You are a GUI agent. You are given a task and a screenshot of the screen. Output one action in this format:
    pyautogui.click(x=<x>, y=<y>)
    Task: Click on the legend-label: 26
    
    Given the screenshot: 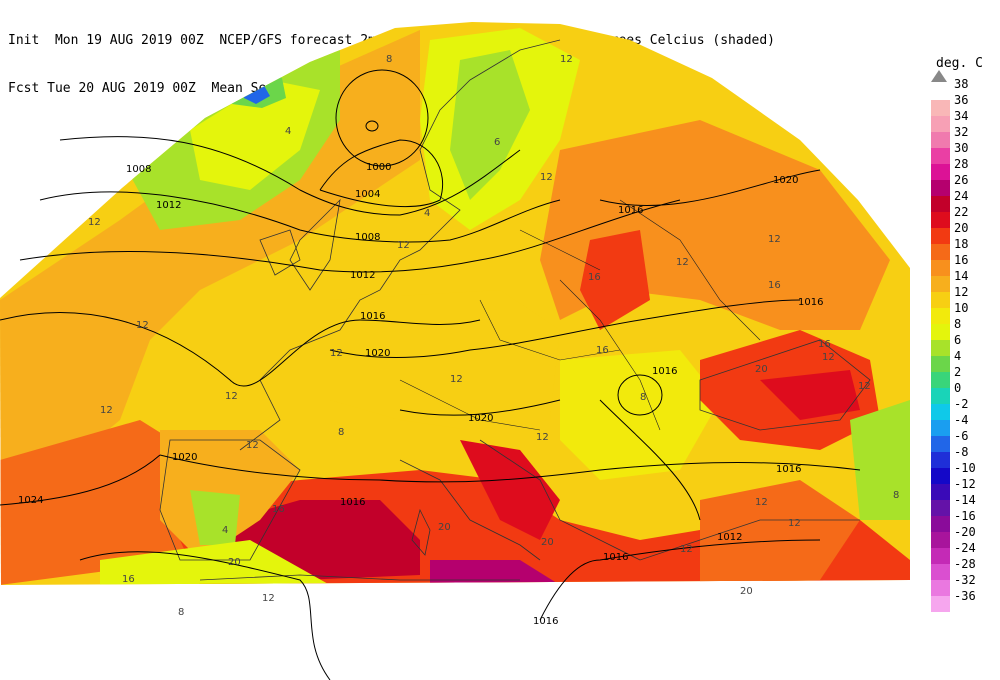 What is the action you would take?
    pyautogui.click(x=961, y=180)
    